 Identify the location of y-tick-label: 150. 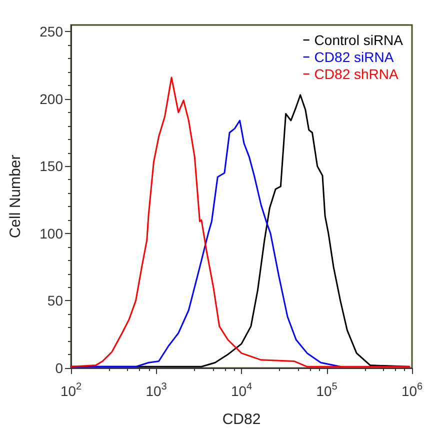
(52, 166).